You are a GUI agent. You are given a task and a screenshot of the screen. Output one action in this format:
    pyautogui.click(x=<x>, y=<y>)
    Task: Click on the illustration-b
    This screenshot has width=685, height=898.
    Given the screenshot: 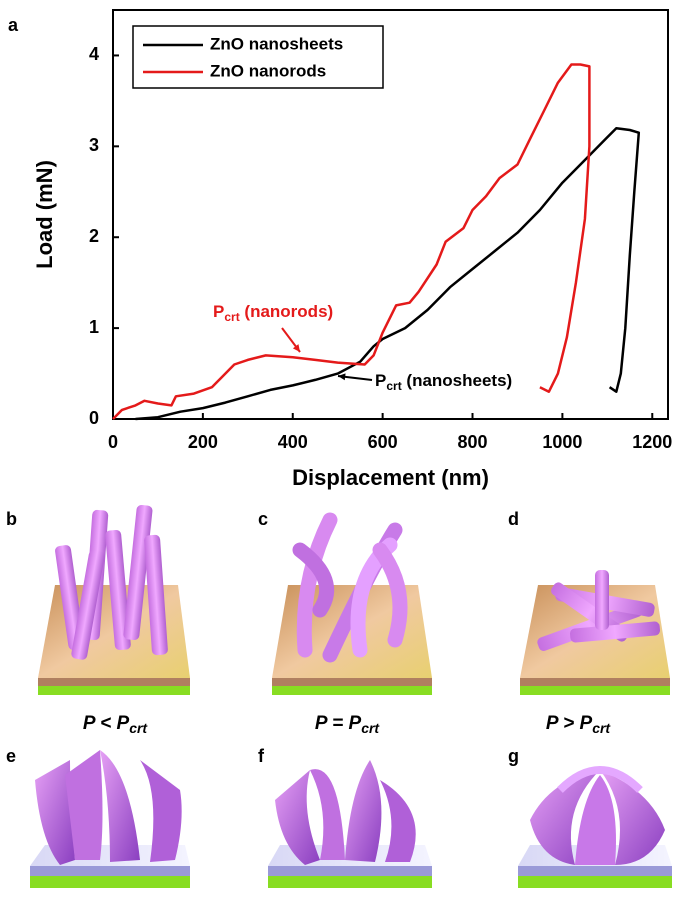 What is the action you would take?
    pyautogui.click(x=114, y=600)
    